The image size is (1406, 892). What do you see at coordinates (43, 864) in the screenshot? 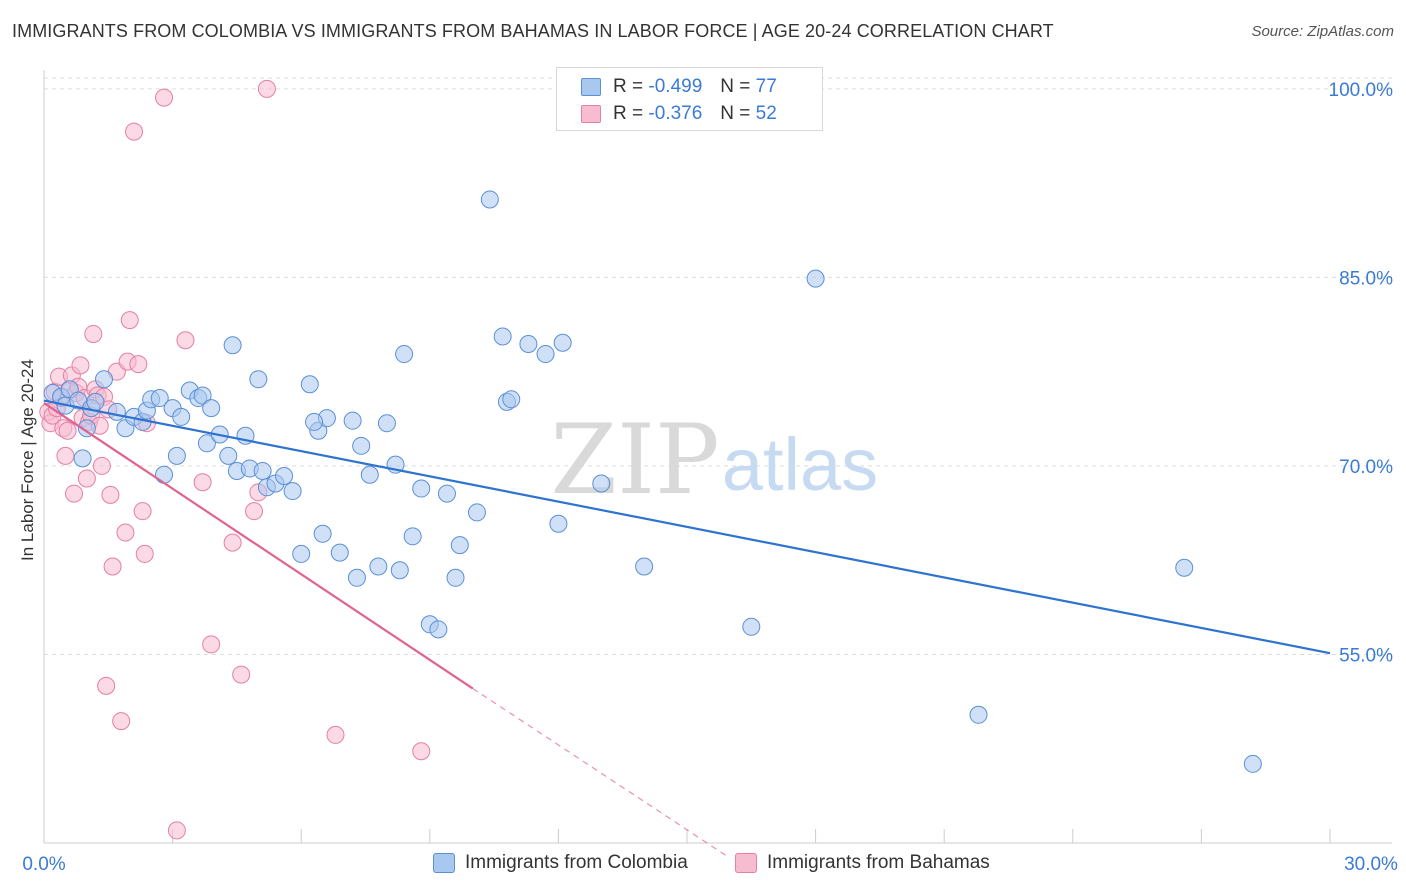
I see `x-tick-label-min: 0.0%` at bounding box center [43, 864].